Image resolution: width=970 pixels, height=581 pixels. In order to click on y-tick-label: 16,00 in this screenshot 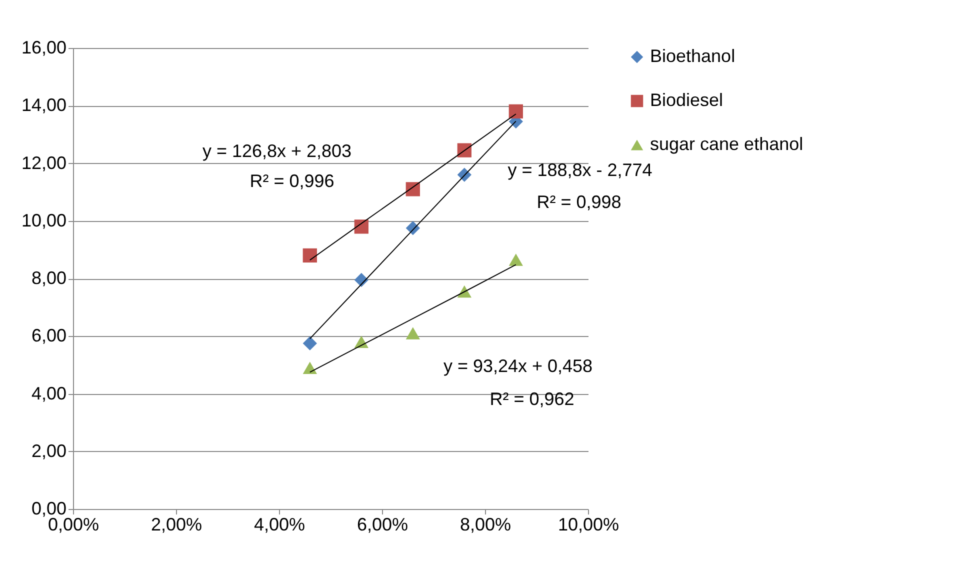, I will do `click(43, 48)`.